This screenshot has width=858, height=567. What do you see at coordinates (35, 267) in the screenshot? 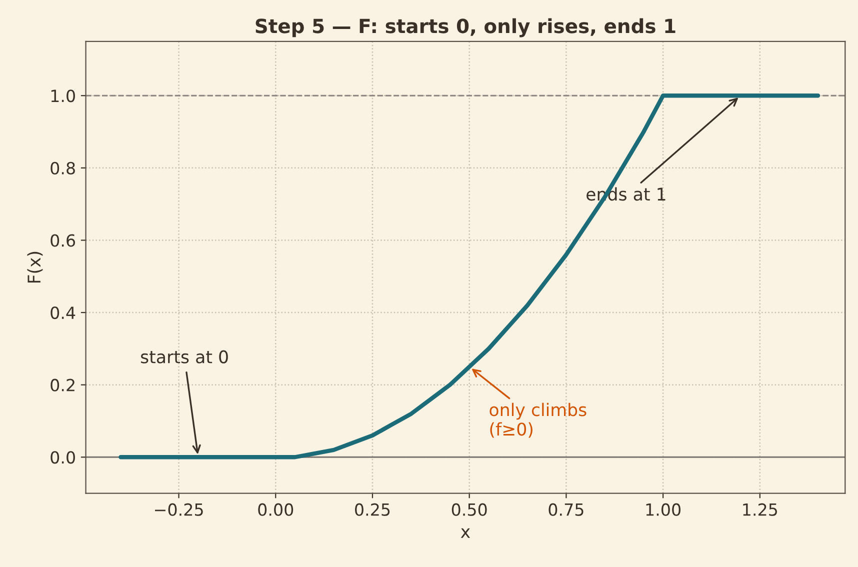
I see `y-axis-title: F(x)` at bounding box center [35, 267].